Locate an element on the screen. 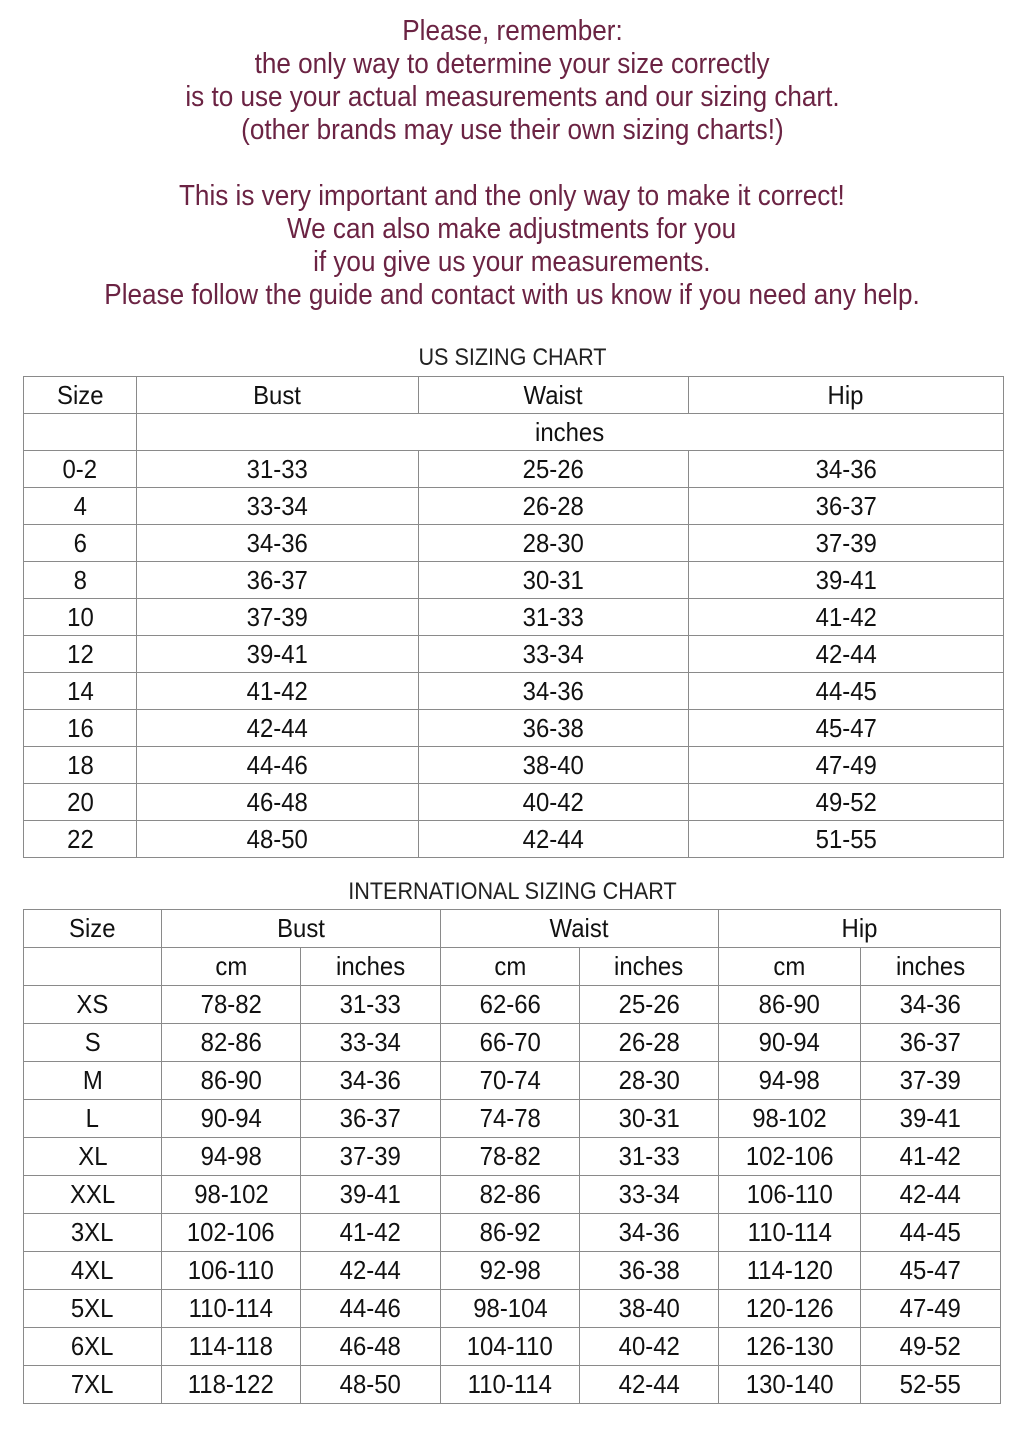 Image resolution: width=1024 pixels, height=1432 pixels. measurement-cell-text: 90-94 is located at coordinates (231, 1118).